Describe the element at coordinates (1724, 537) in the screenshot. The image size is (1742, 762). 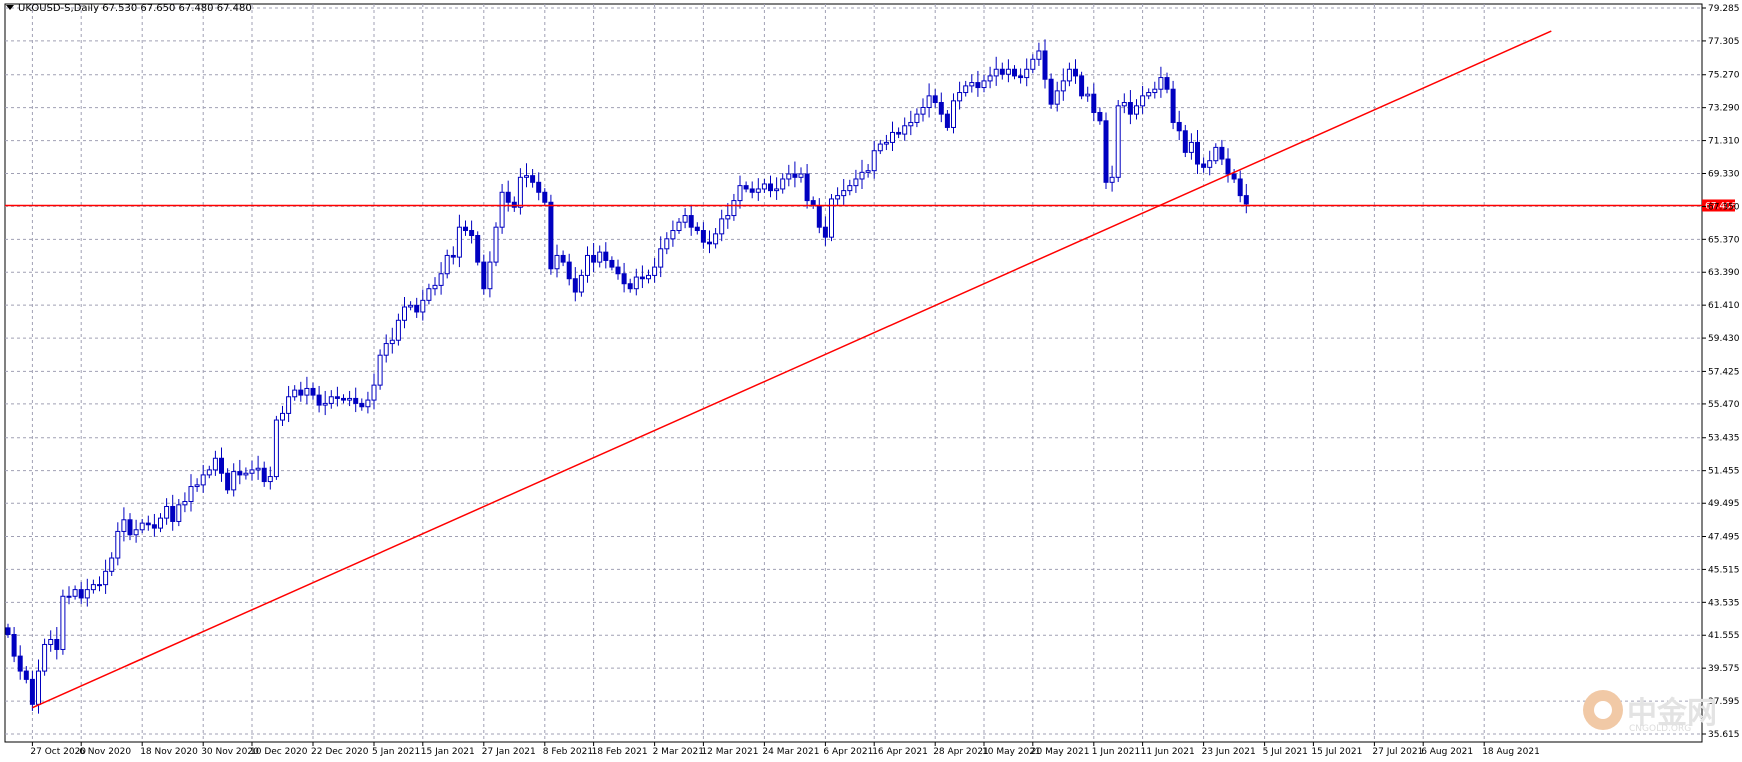
I see `y-tick-label: 47.495` at that location.